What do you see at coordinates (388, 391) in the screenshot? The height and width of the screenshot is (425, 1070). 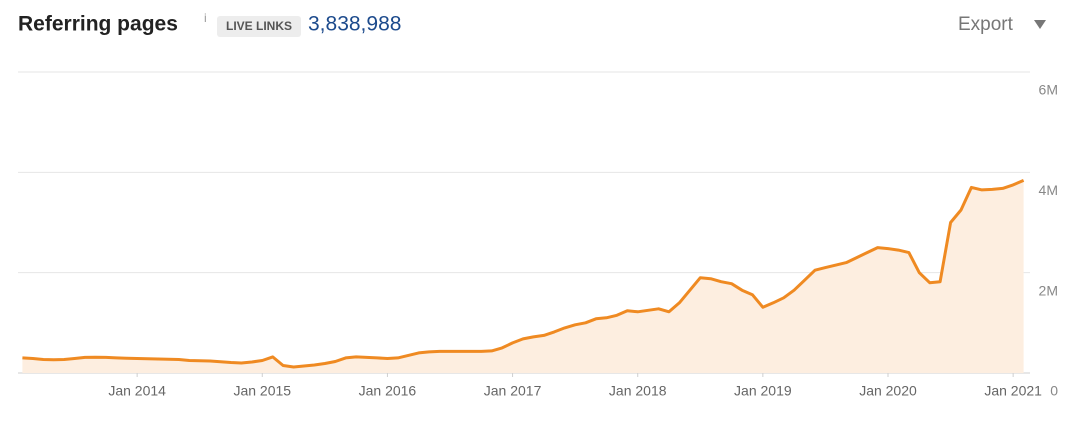 I see `x-tick-label: Jan 2016` at bounding box center [388, 391].